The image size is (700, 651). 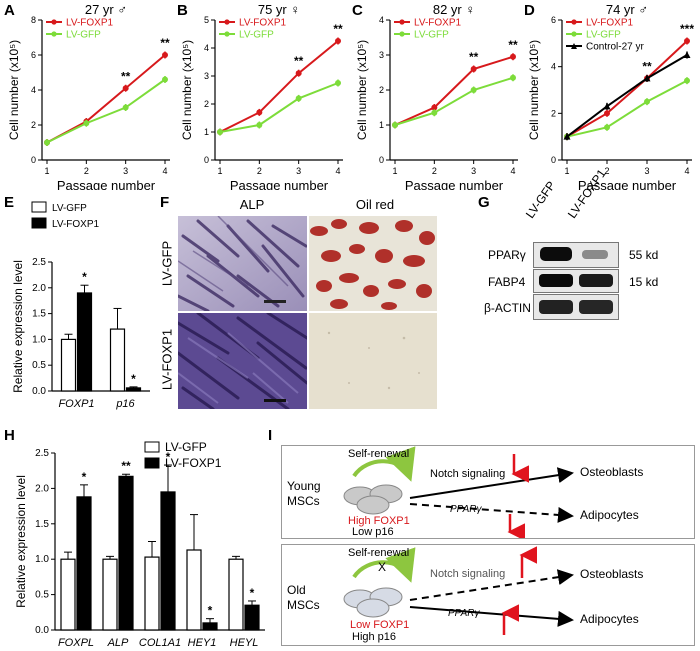 I want to click on adipocyte-arrow, so click(x=491, y=513).